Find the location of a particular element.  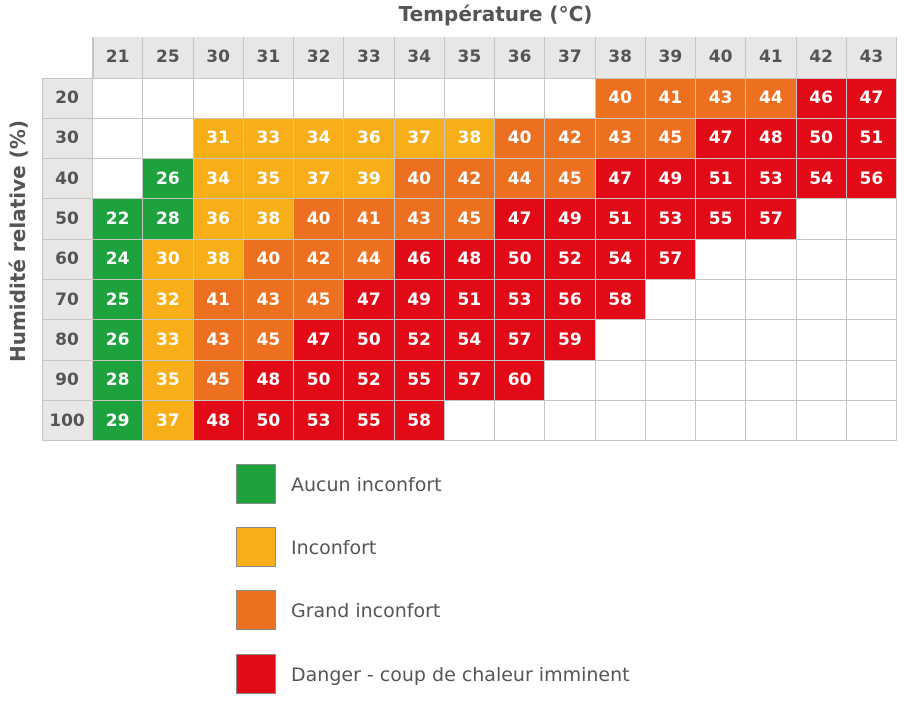

column-header: 40 is located at coordinates (721, 58).